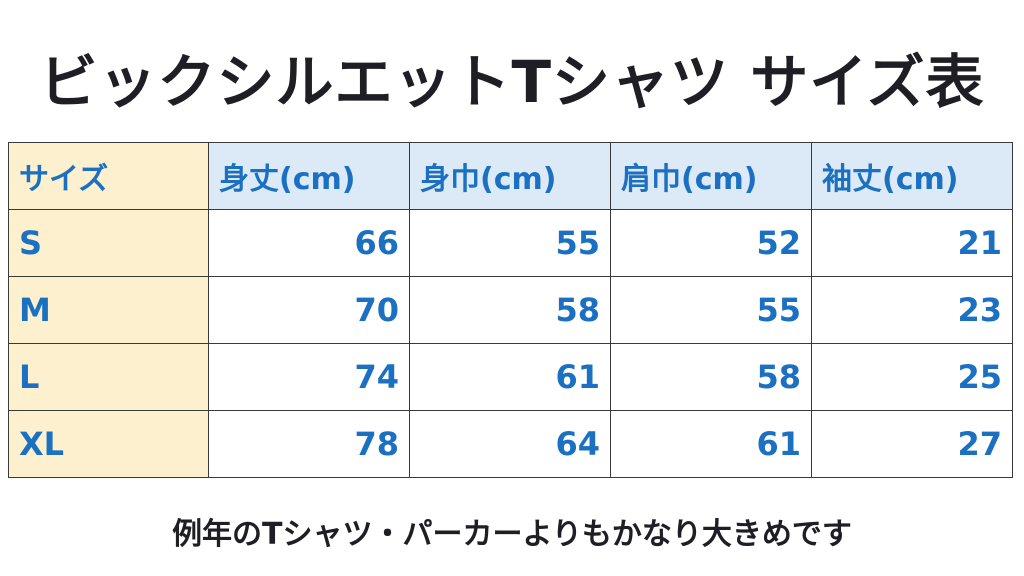 Image resolution: width=1024 pixels, height=576 pixels. Describe the element at coordinates (512, 82) in the screenshot. I see `title: ビックシルエットTシャツ サイズ表` at that location.